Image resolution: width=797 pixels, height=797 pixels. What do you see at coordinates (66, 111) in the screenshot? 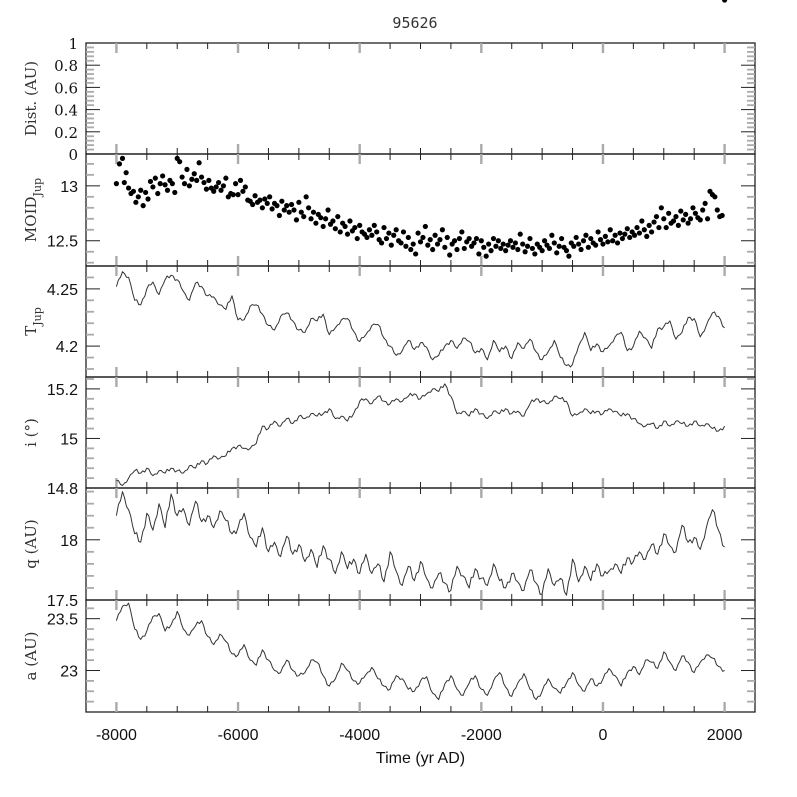
I see `y-tick-label: 0.4` at bounding box center [66, 111].